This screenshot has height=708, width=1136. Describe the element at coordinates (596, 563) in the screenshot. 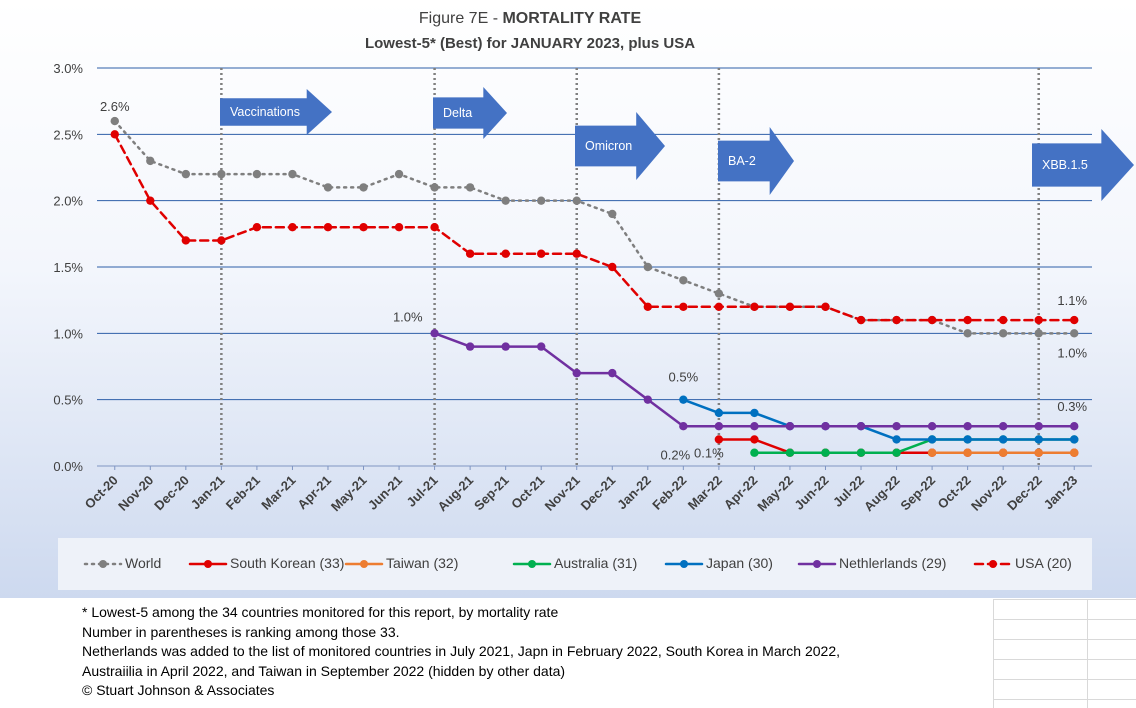

I see `legend-label: Australia (31)` at that location.